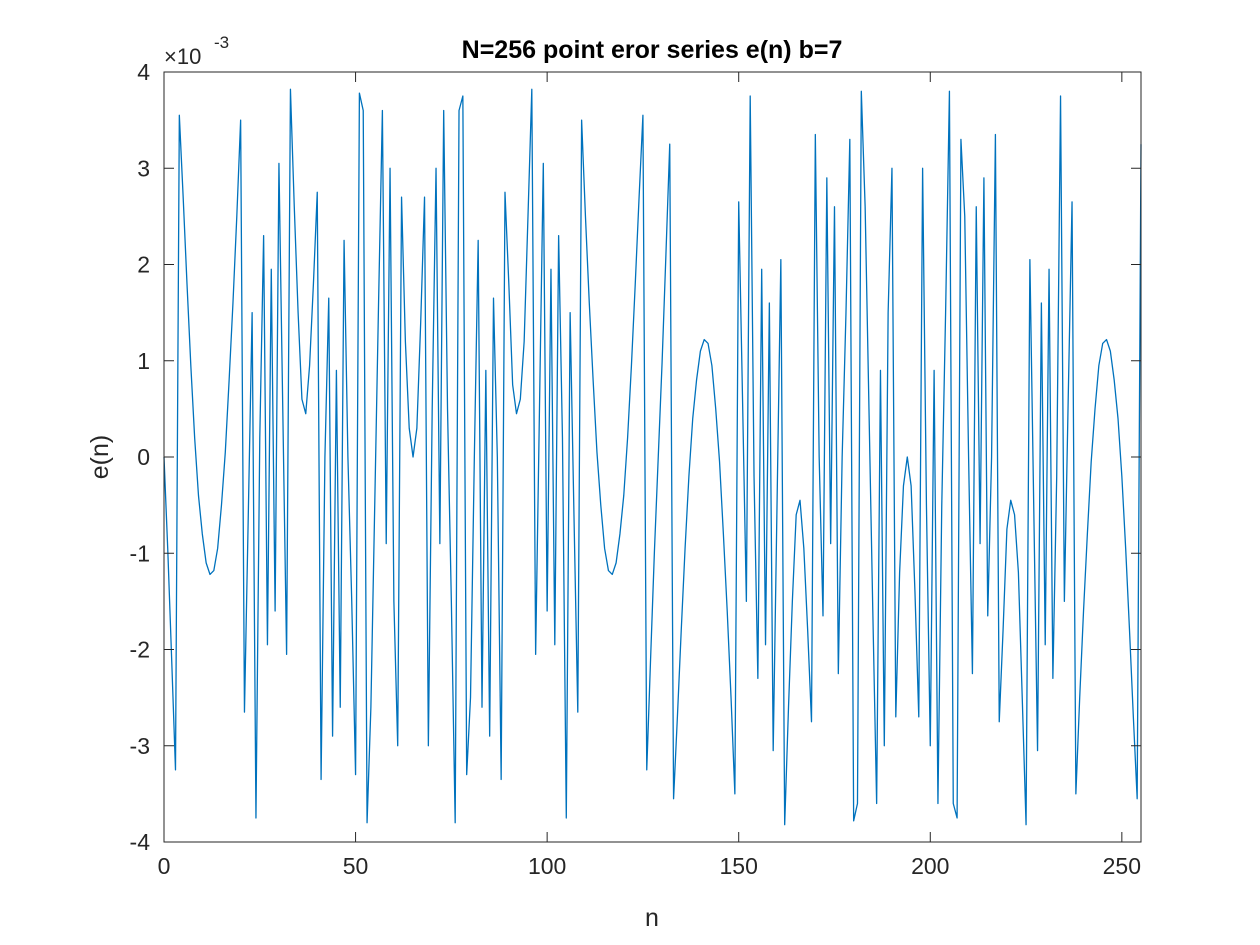  I want to click on y-tick-label-3: -1, so click(140, 553).